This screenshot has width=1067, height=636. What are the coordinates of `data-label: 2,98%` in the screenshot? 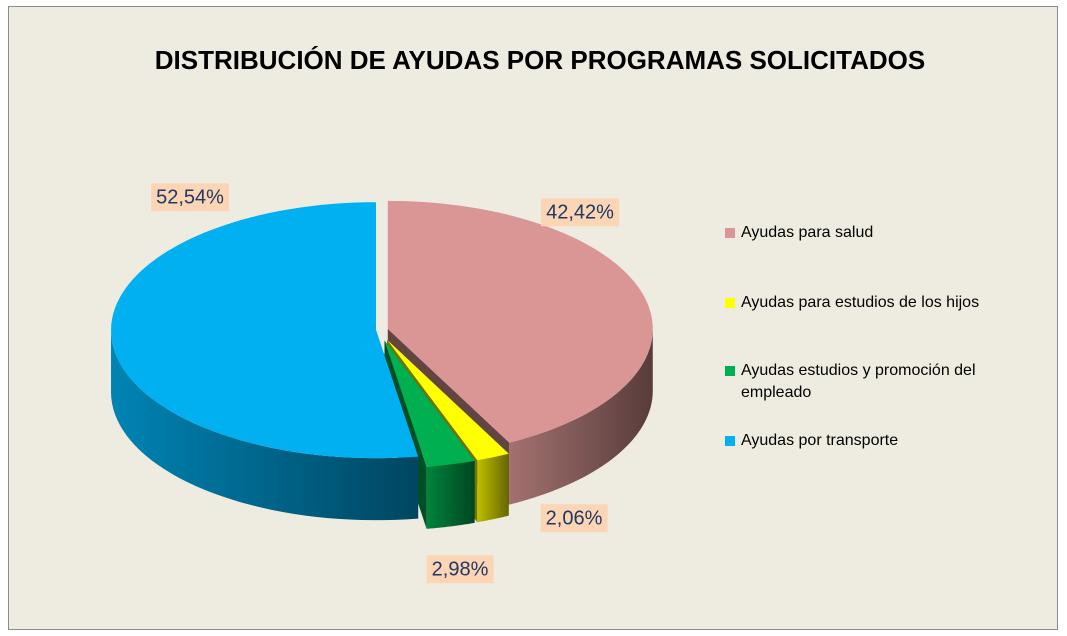 It's located at (460, 569).